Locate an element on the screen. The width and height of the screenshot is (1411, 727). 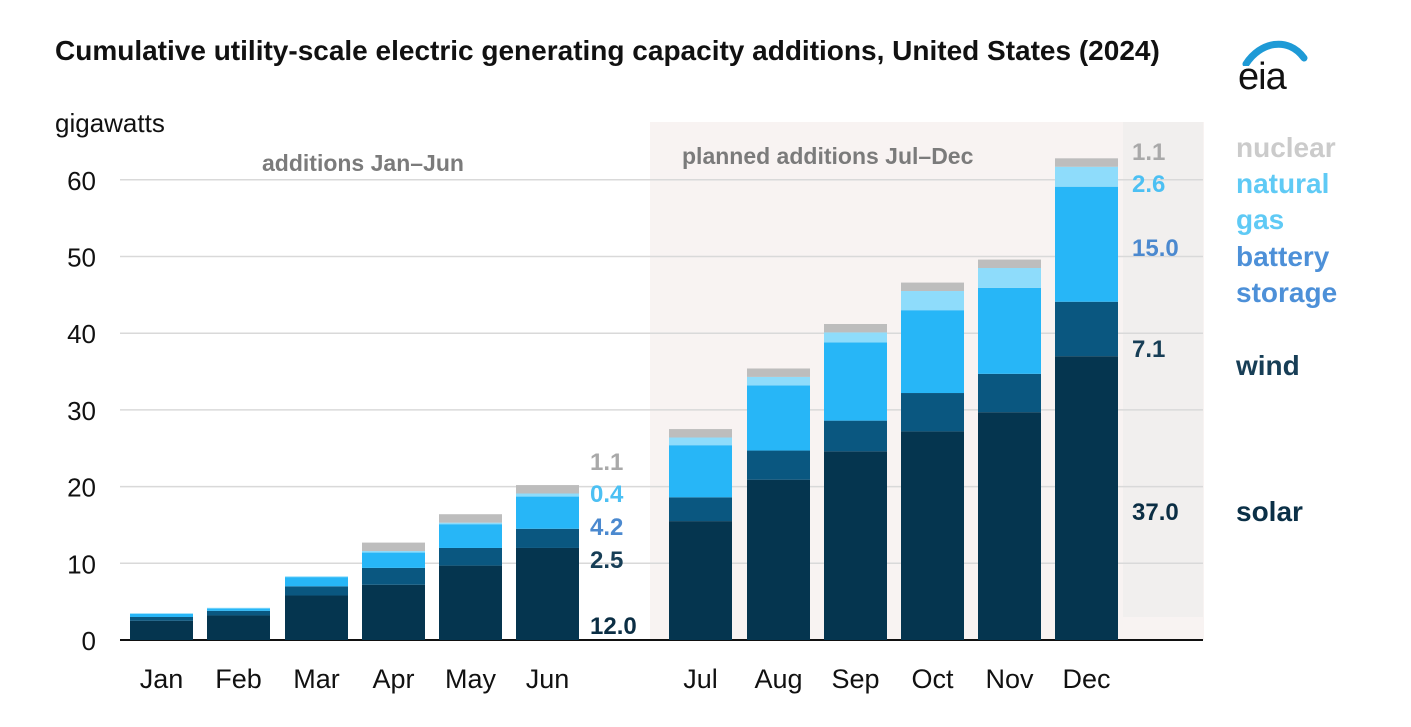
x-tick-label: Nov is located at coordinates (1009, 679).